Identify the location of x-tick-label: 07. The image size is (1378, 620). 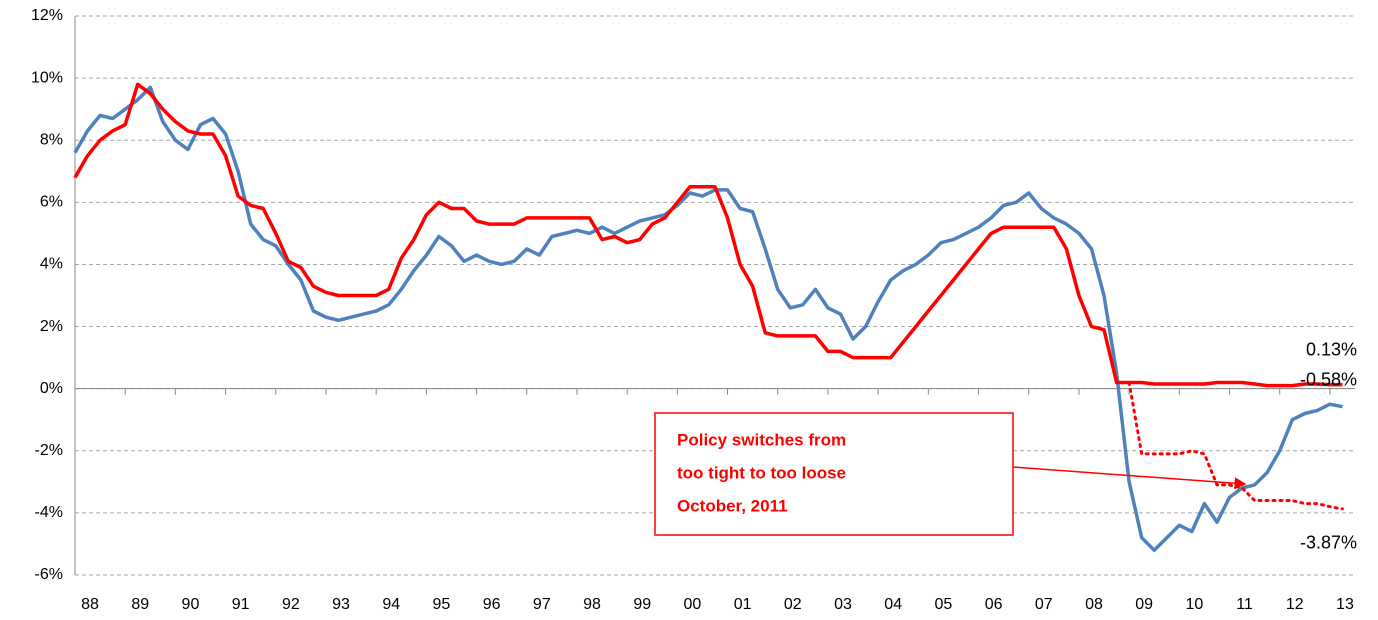
(1044, 604).